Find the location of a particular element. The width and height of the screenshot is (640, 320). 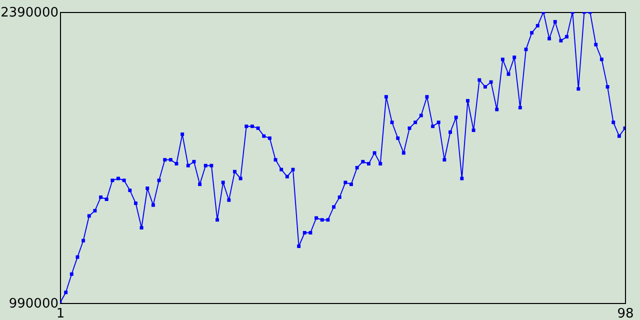

y-tick-label: 990000 is located at coordinates (33, 304).